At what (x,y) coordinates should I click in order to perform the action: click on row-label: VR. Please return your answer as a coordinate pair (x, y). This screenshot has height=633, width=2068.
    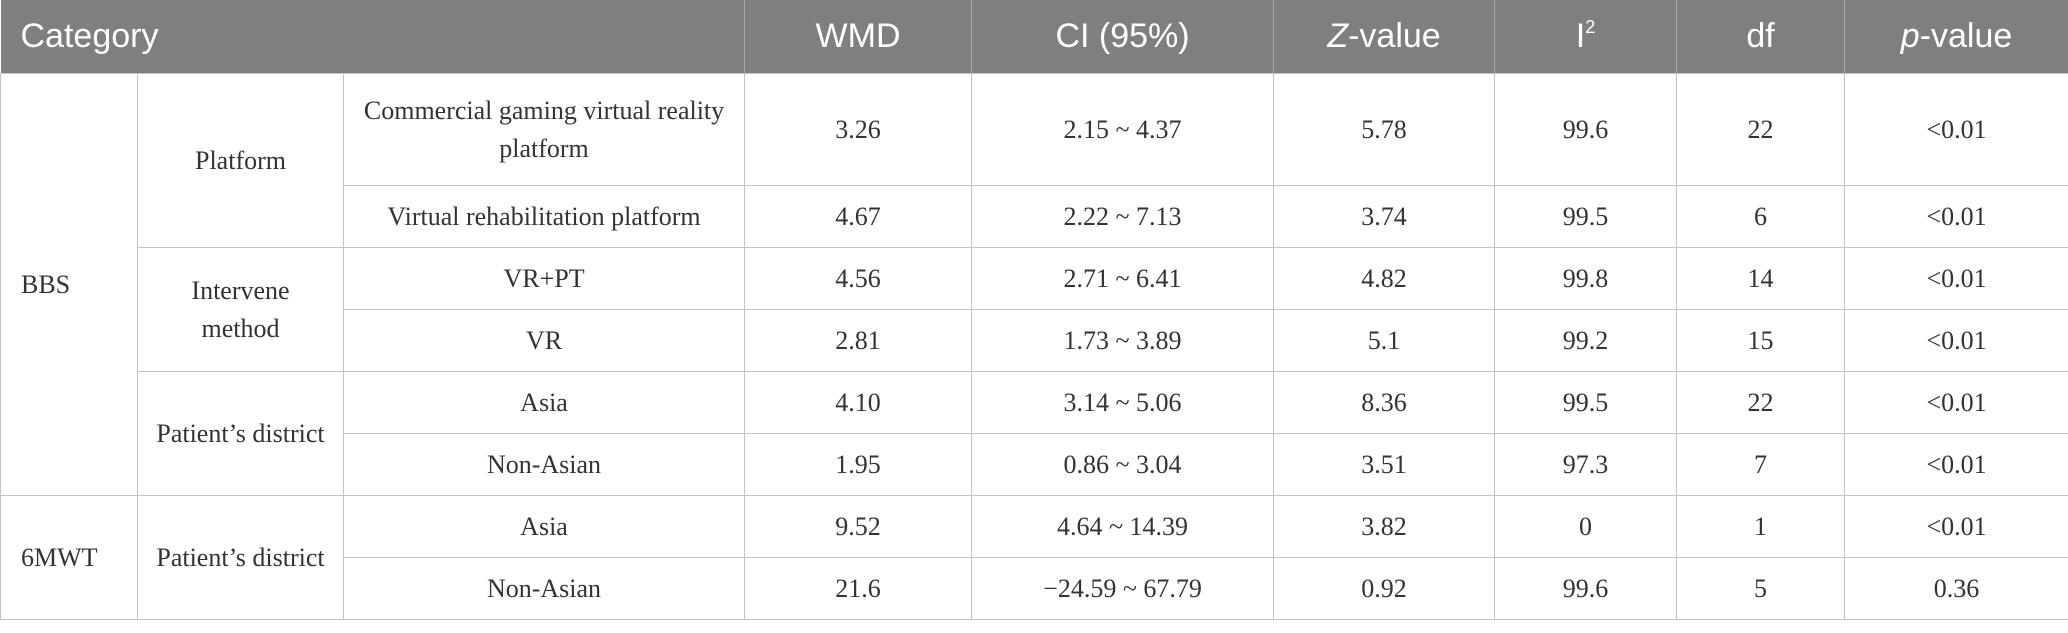
    Looking at the image, I should click on (544, 340).